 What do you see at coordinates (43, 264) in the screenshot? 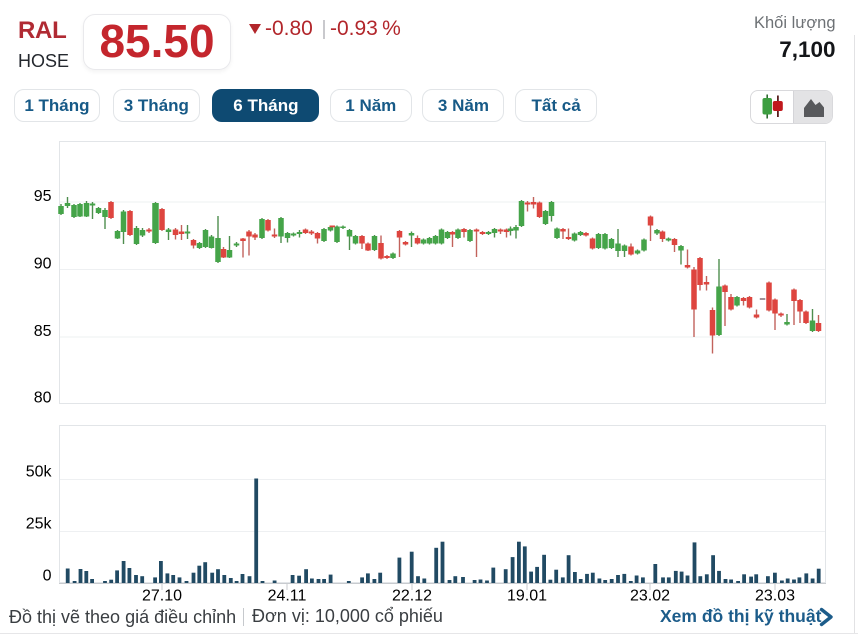
I see `svg-text: 90` at bounding box center [43, 264].